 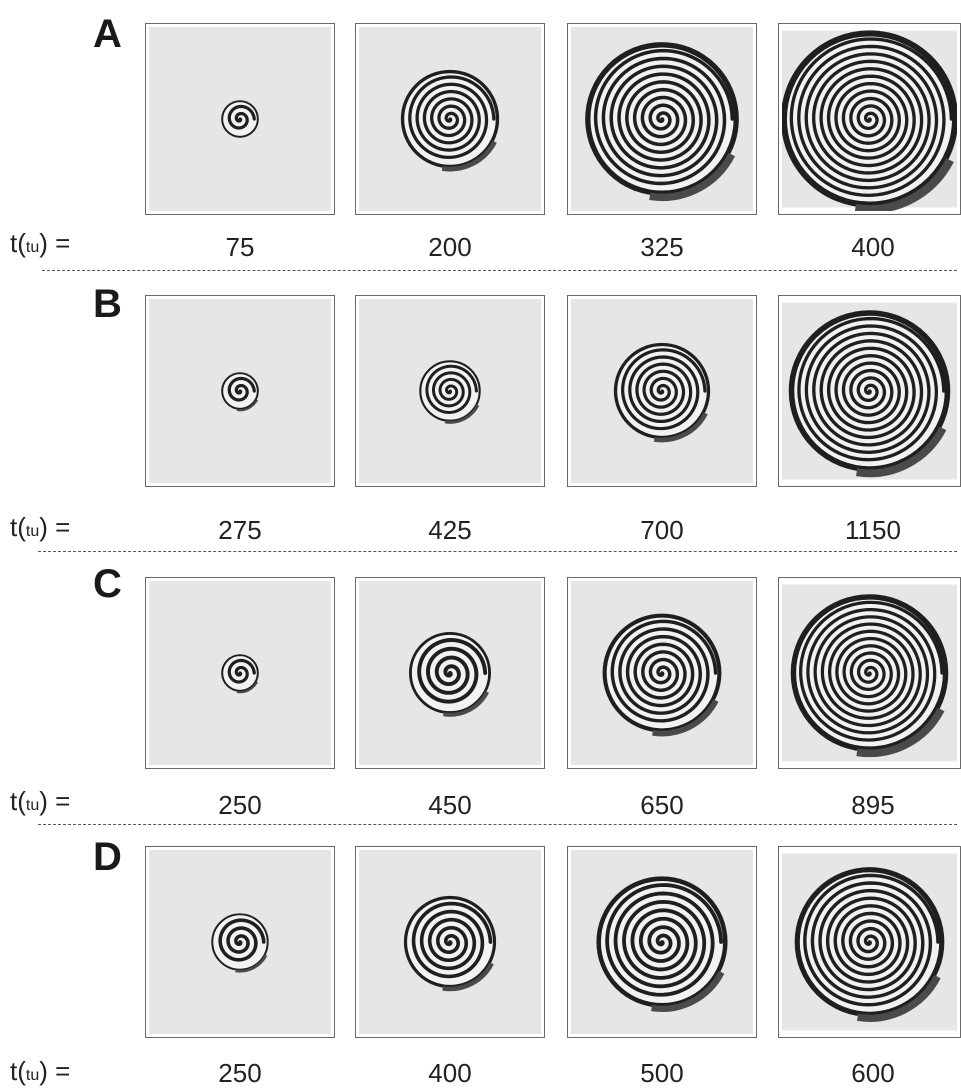 What do you see at coordinates (662, 1073) in the screenshot?
I see `time-value-d-3: 500` at bounding box center [662, 1073].